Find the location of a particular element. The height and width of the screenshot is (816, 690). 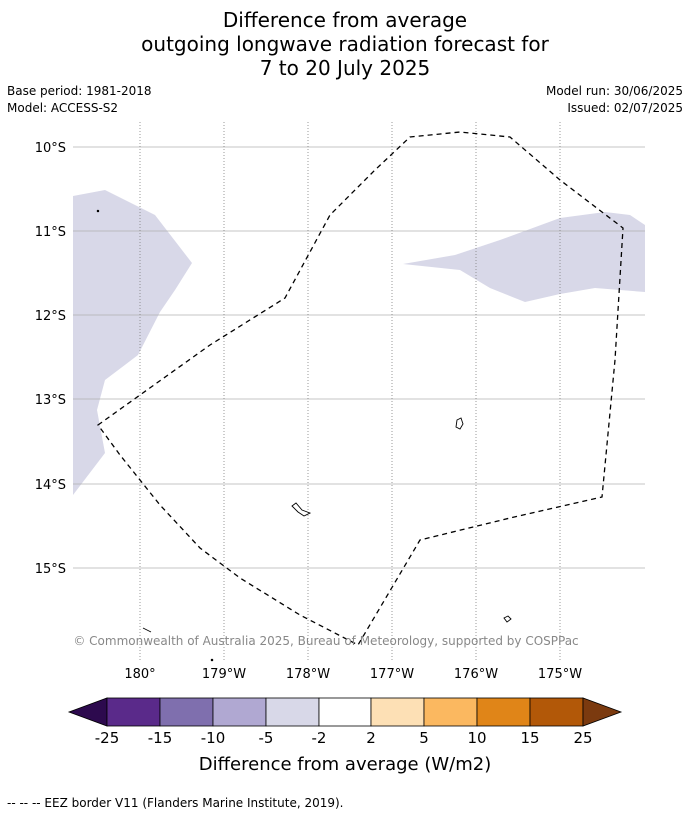

title-line-2: outgoing longwave radiation forecast for is located at coordinates (345, 44).